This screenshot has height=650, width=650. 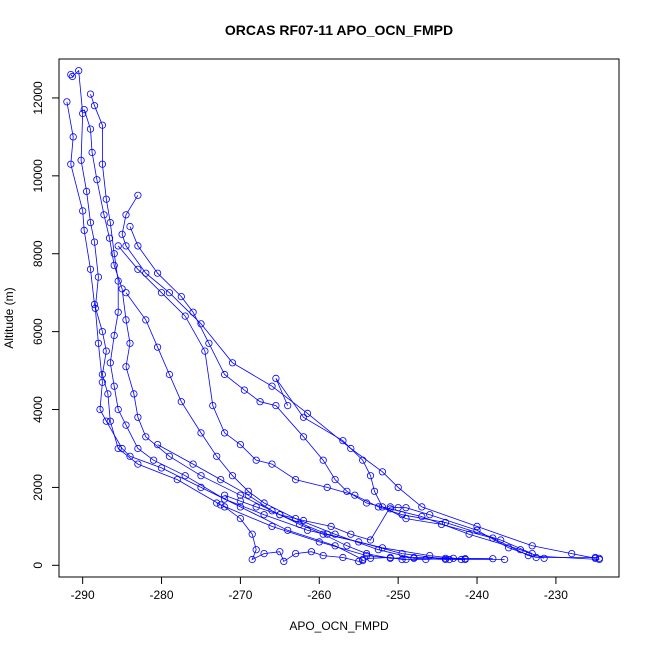 I want to click on series-line, so click(x=341, y=532).